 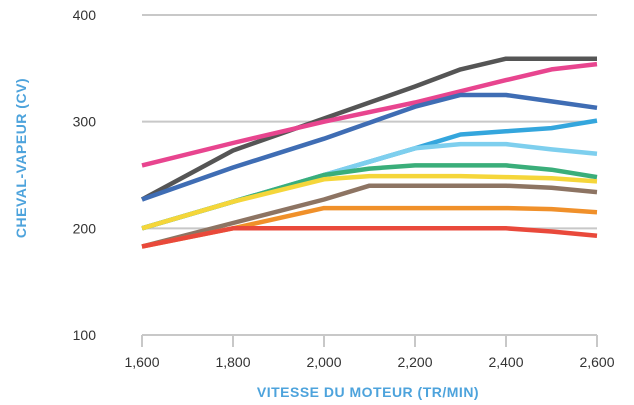 I want to click on y-tick-label-300: 300, so click(x=85, y=122).